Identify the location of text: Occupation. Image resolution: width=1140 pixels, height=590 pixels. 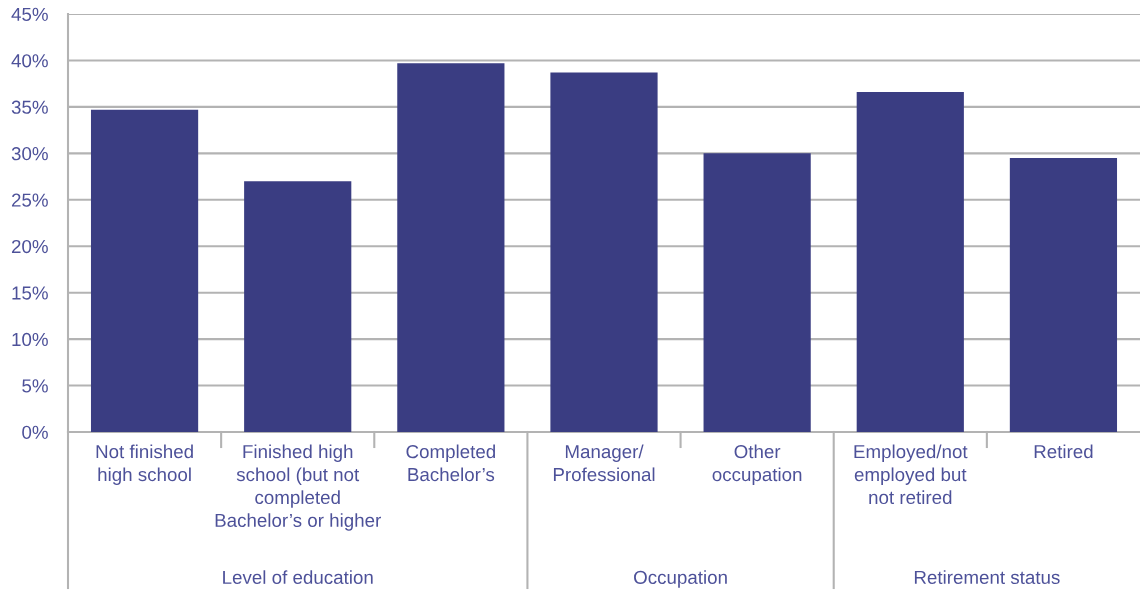
(680, 579).